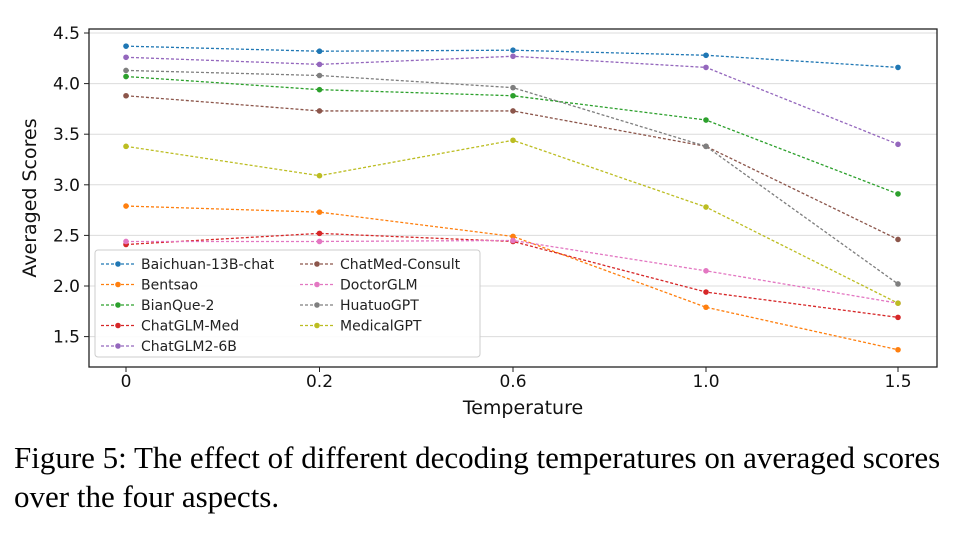 The width and height of the screenshot is (955, 545). Describe the element at coordinates (66, 287) in the screenshot. I see `y-tick-label: 2.0` at that location.